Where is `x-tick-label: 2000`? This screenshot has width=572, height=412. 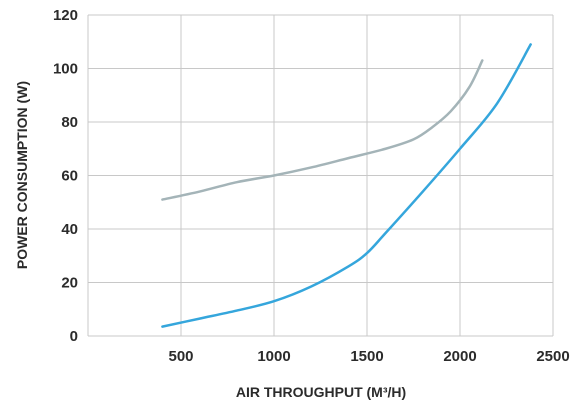
x-tick-label: 2000 is located at coordinates (459, 356).